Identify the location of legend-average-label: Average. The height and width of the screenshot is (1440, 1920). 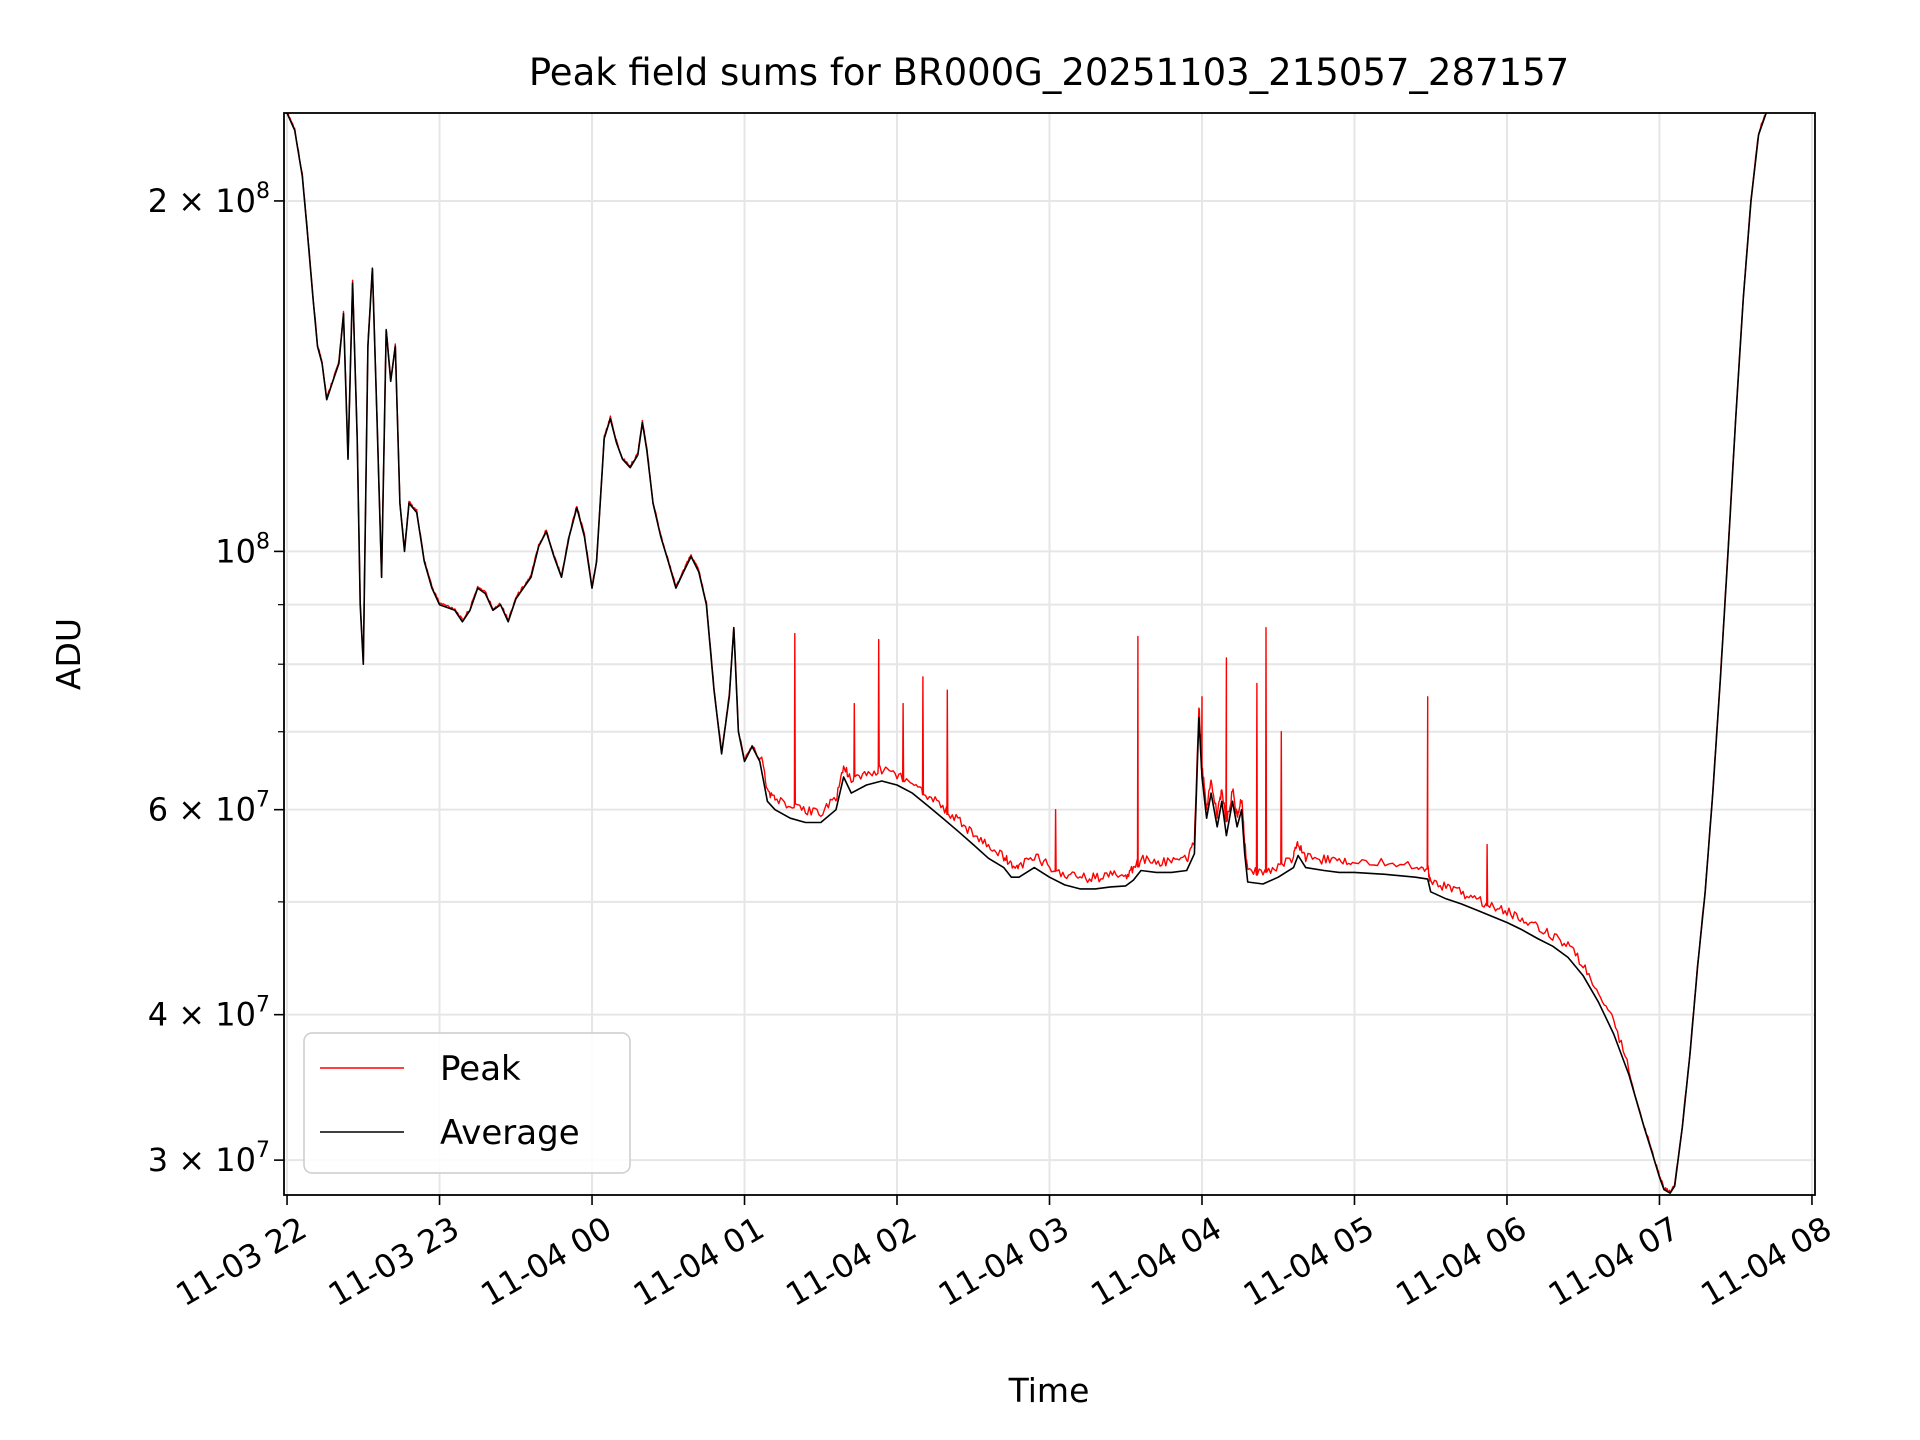
(510, 1133).